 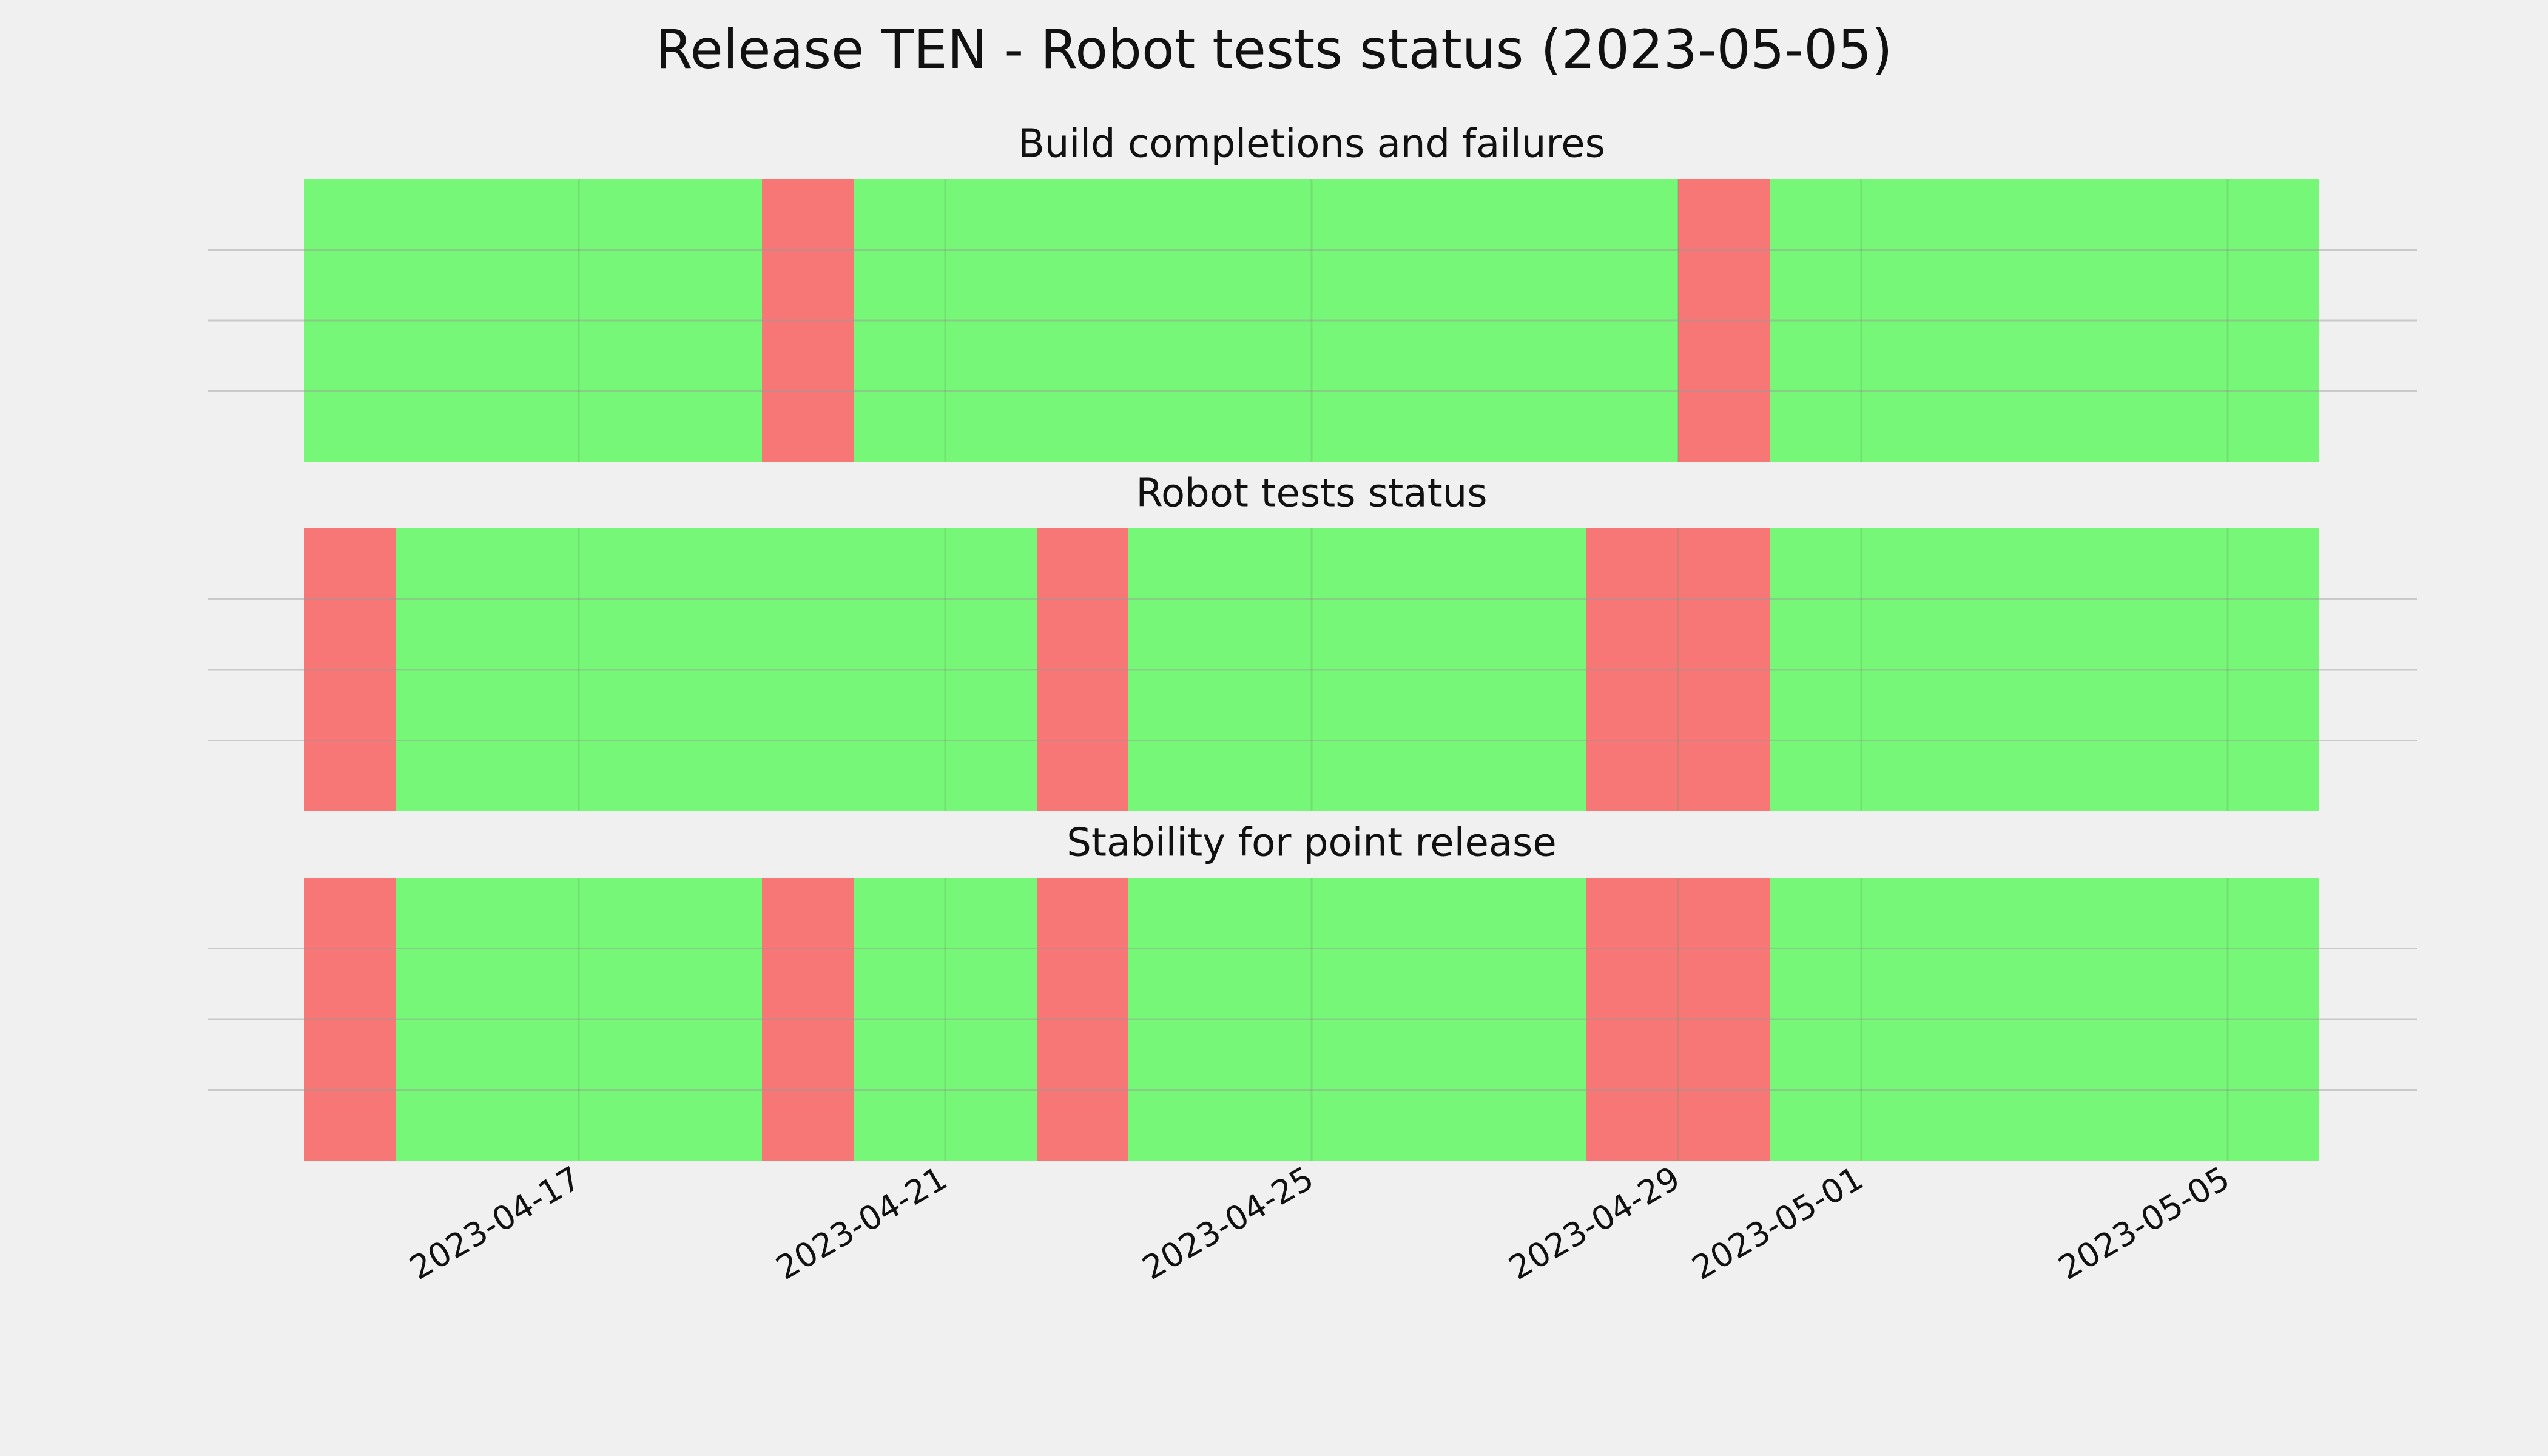 What do you see at coordinates (1311, 144) in the screenshot?
I see `panel-title: Build completions and failures` at bounding box center [1311, 144].